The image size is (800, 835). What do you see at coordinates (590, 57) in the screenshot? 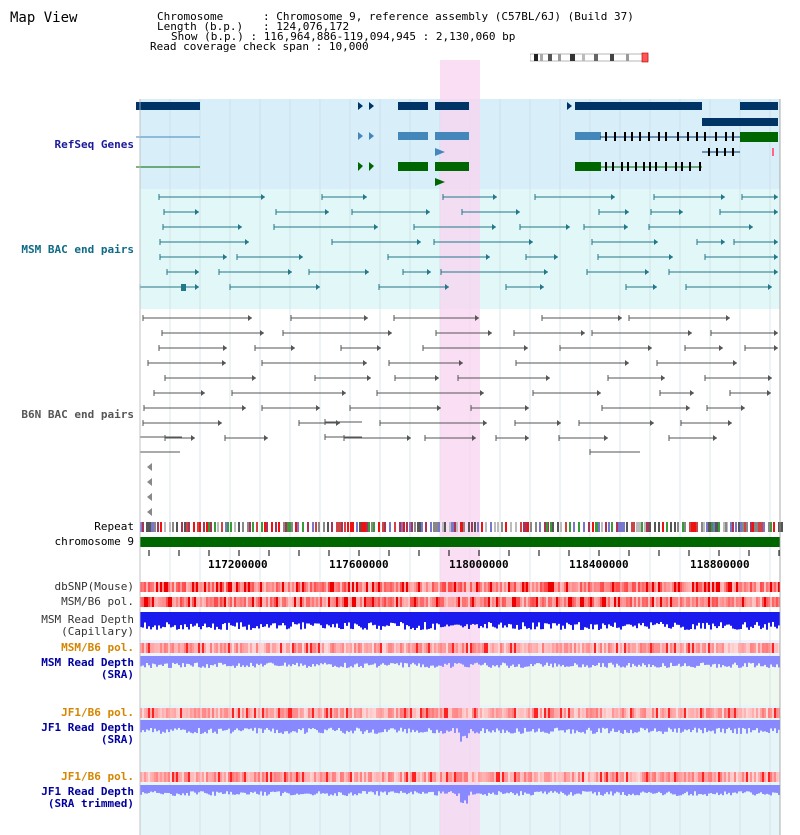
I see `chromosome-ideogram` at bounding box center [590, 57].